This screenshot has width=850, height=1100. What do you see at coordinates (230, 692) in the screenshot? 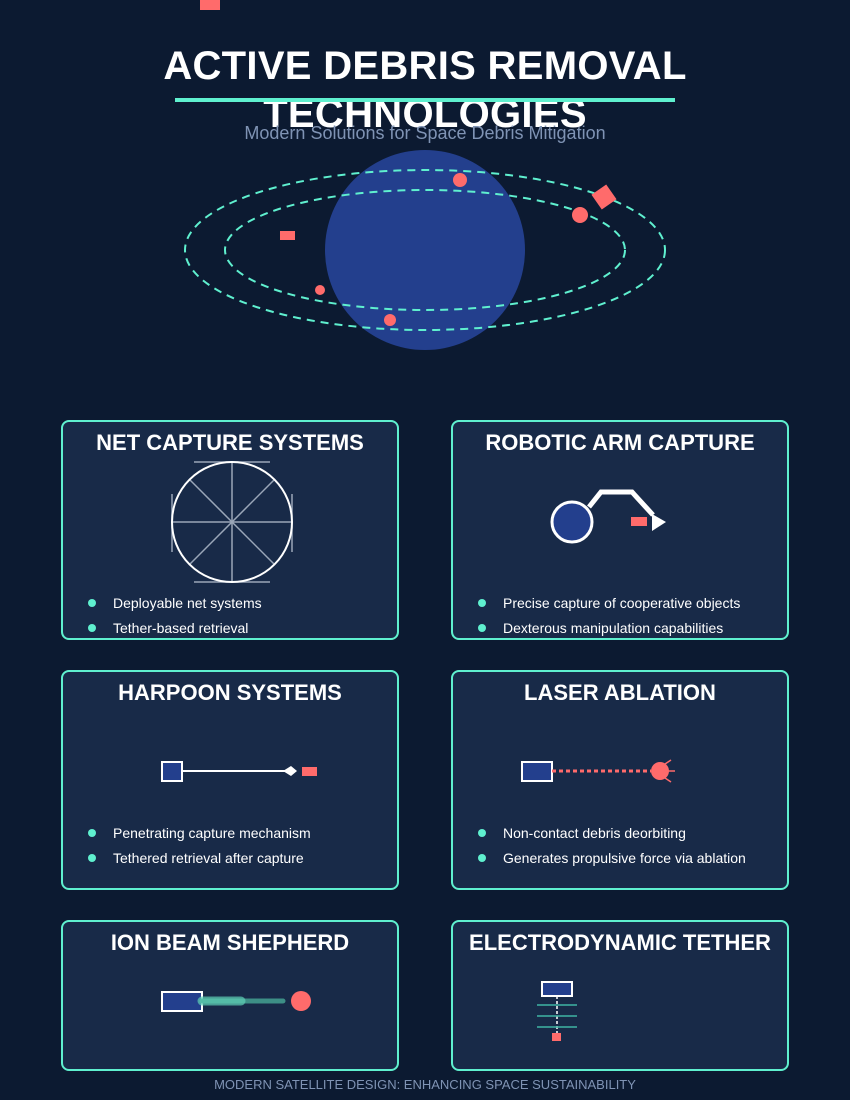
I see `card-title: HARPOON SYSTEMS` at bounding box center [230, 692].